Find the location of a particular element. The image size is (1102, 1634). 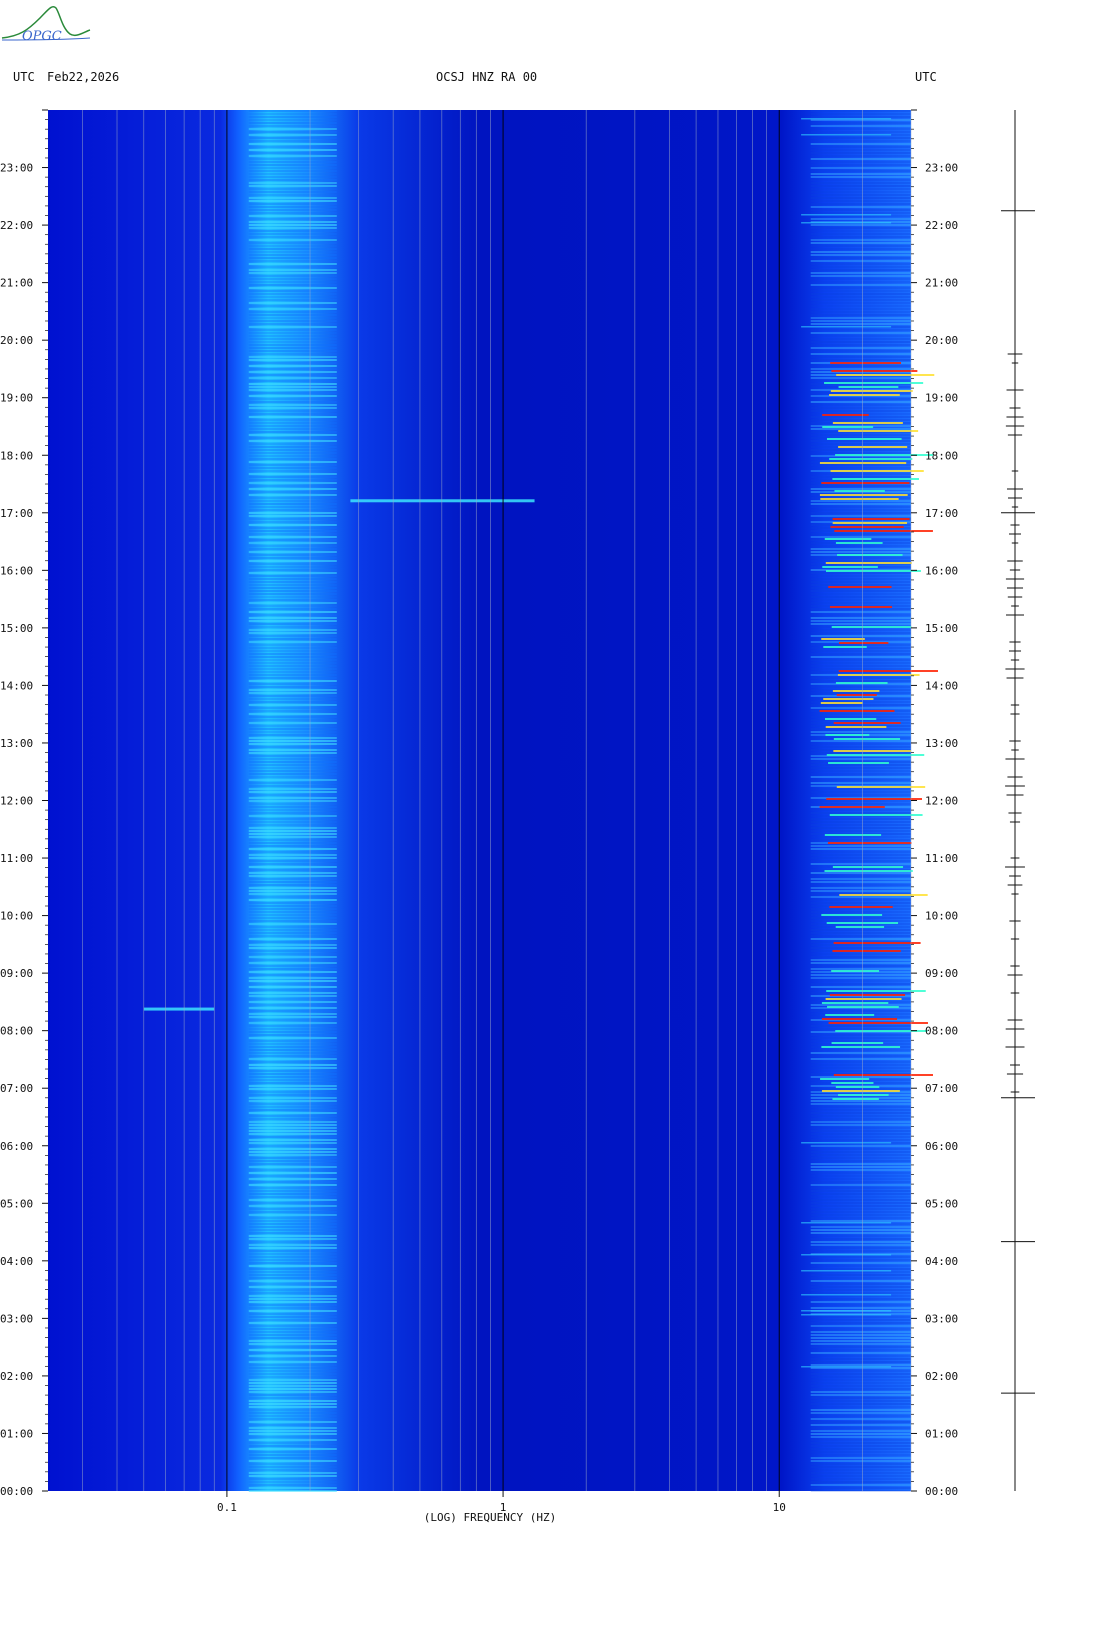

x-axis-label: (LOG) FREQUENCY (HZ) is located at coordinates (490, 1517).